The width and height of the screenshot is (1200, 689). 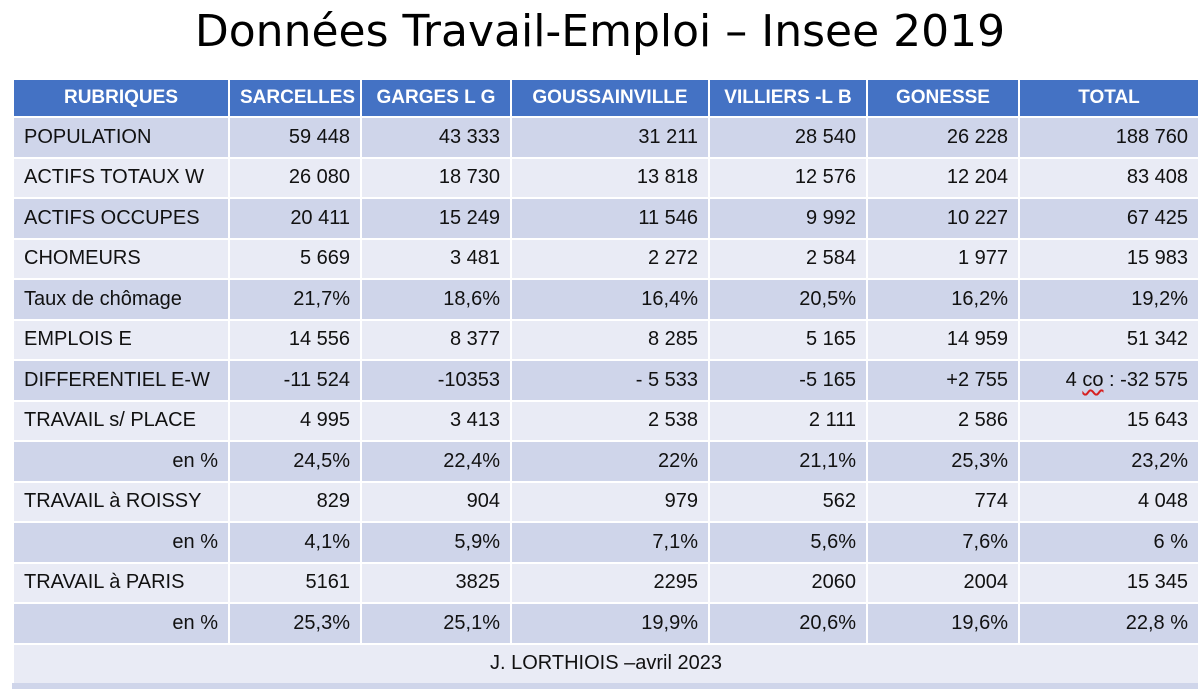 I want to click on total-cell: 23,2%, so click(x=1109, y=461).